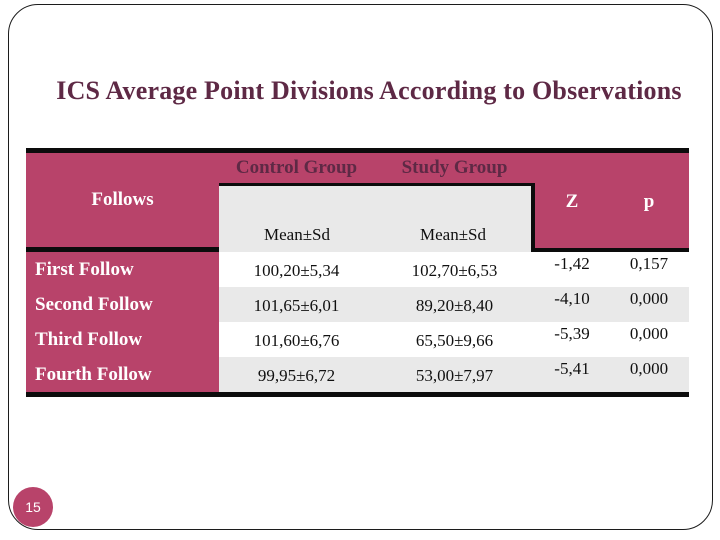 The height and width of the screenshot is (540, 720). Describe the element at coordinates (357, 394) in the screenshot. I see `table-bottom-border` at that location.